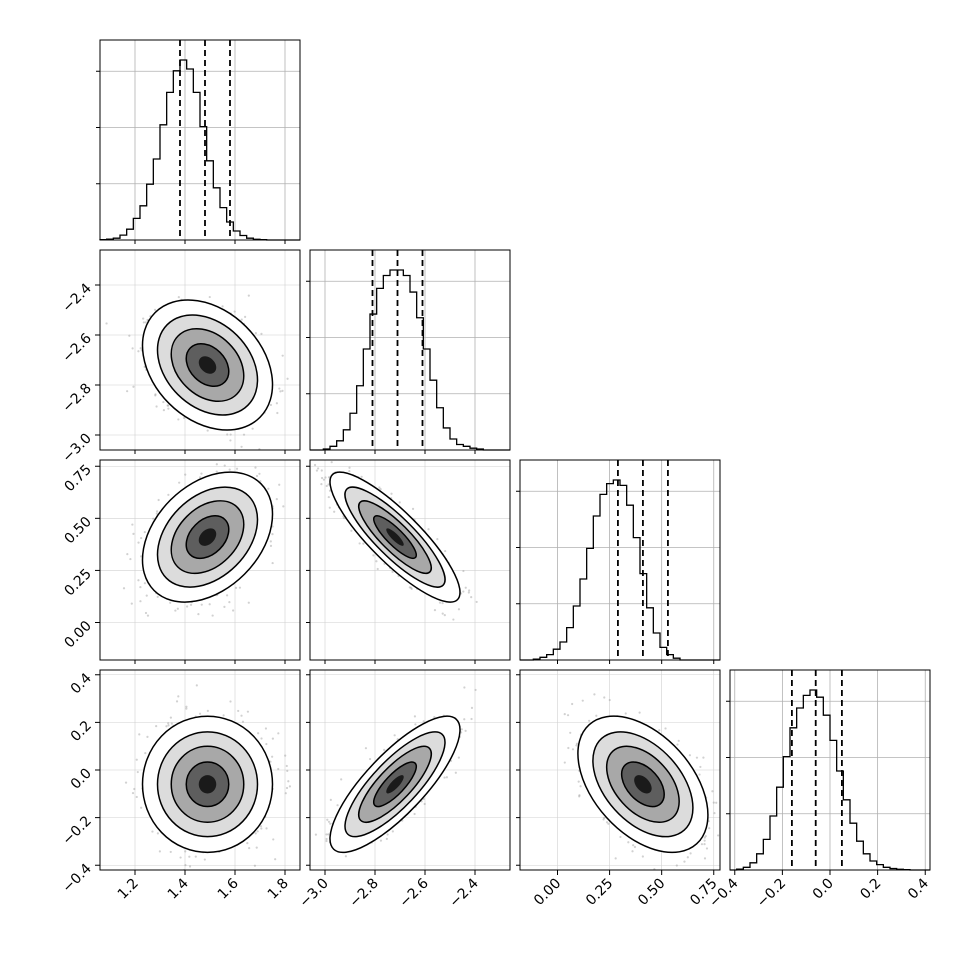 This screenshot has height=974, width=970. I want to click on y-tick-label: 0.0, so click(81, 779).